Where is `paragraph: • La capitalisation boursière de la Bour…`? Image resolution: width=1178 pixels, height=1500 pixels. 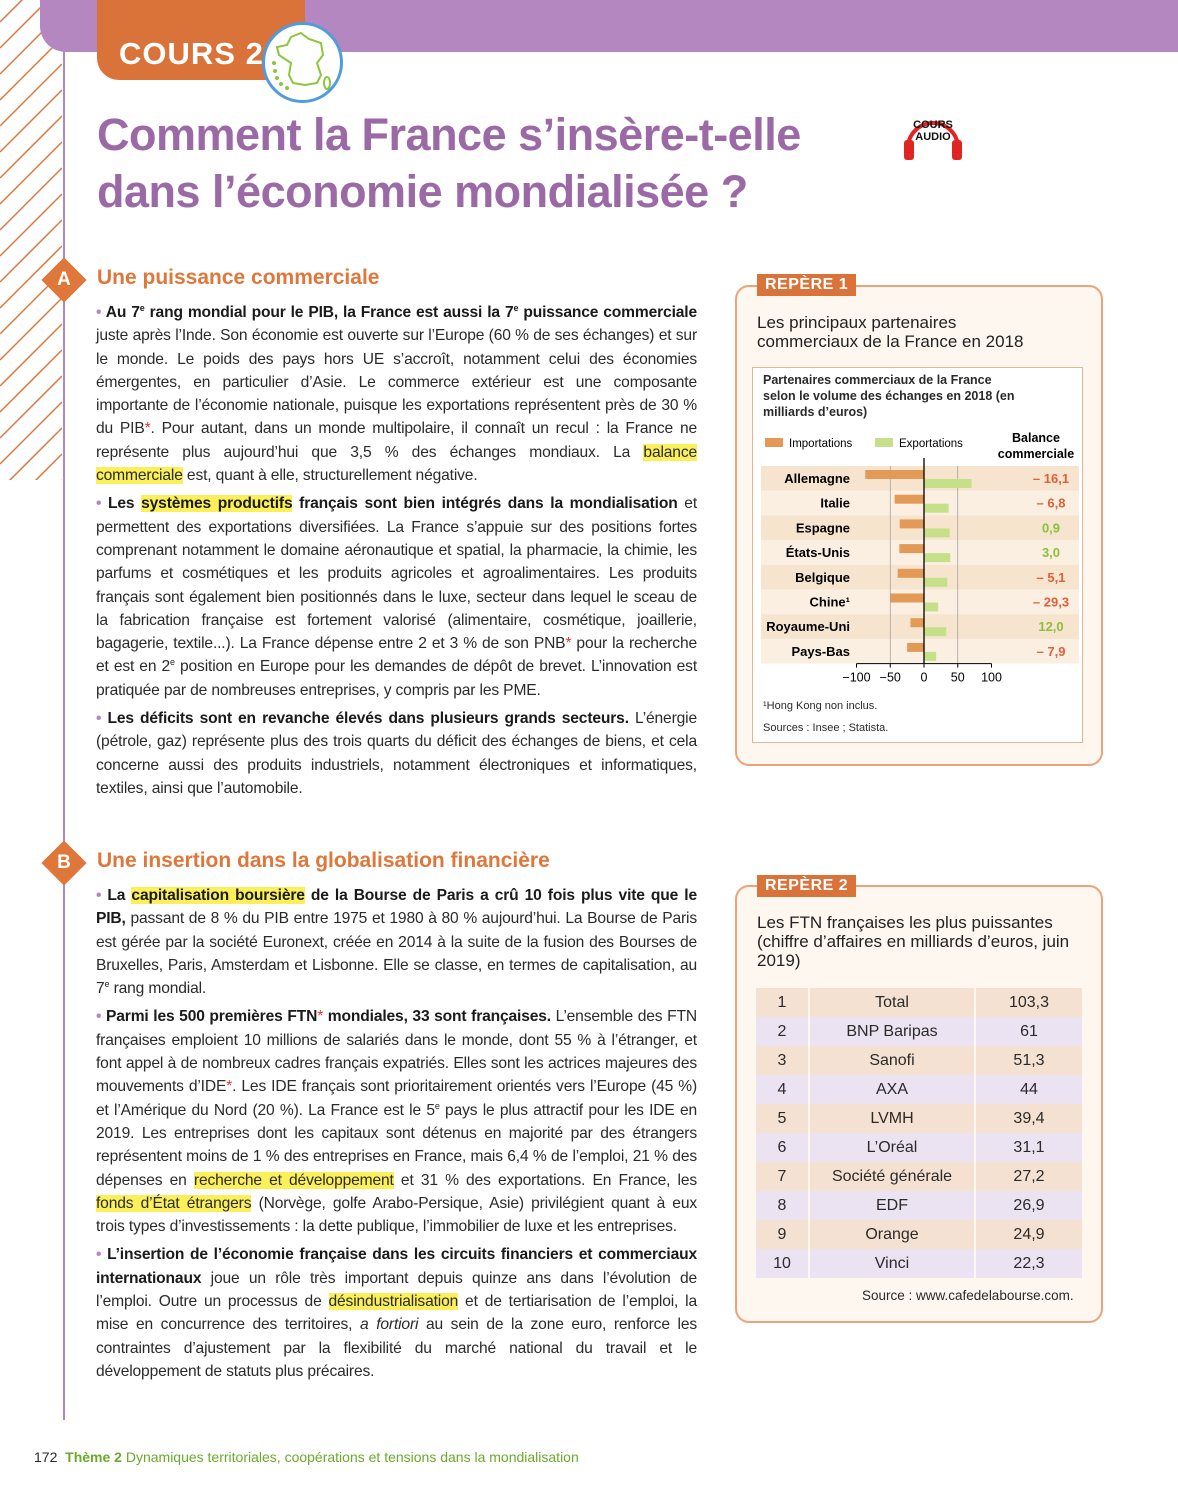 paragraph: • La capitalisation boursière de la Bour… is located at coordinates (396, 942).